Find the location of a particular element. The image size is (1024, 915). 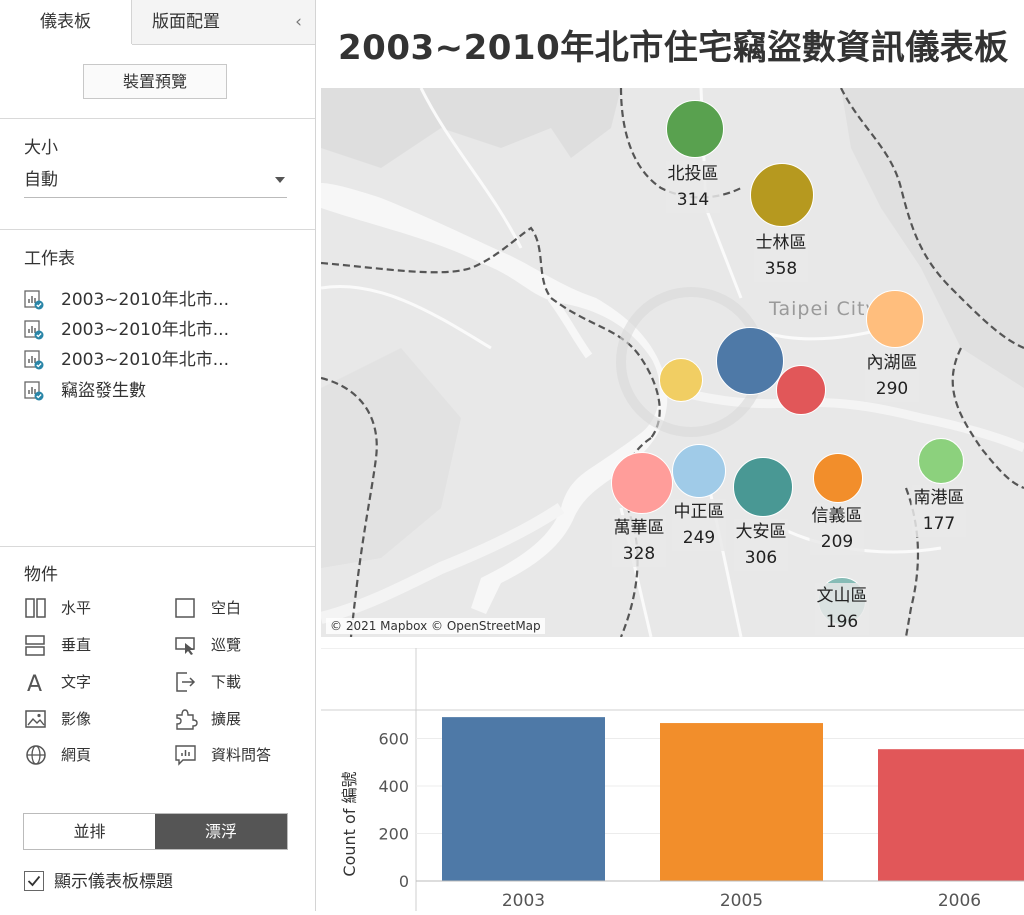

object-label: 資料問答 is located at coordinates (241, 755).